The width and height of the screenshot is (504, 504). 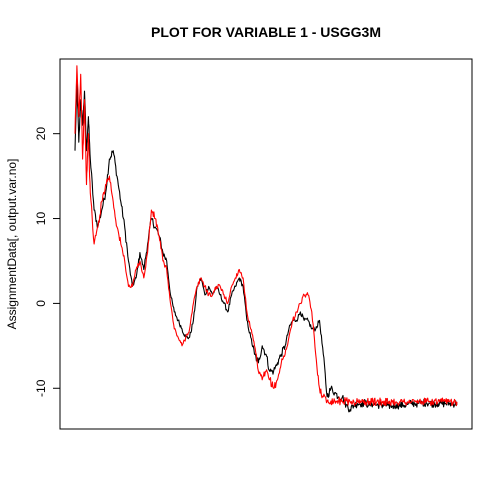 What do you see at coordinates (41, 388) in the screenshot?
I see `y-tick-label: -10` at bounding box center [41, 388].